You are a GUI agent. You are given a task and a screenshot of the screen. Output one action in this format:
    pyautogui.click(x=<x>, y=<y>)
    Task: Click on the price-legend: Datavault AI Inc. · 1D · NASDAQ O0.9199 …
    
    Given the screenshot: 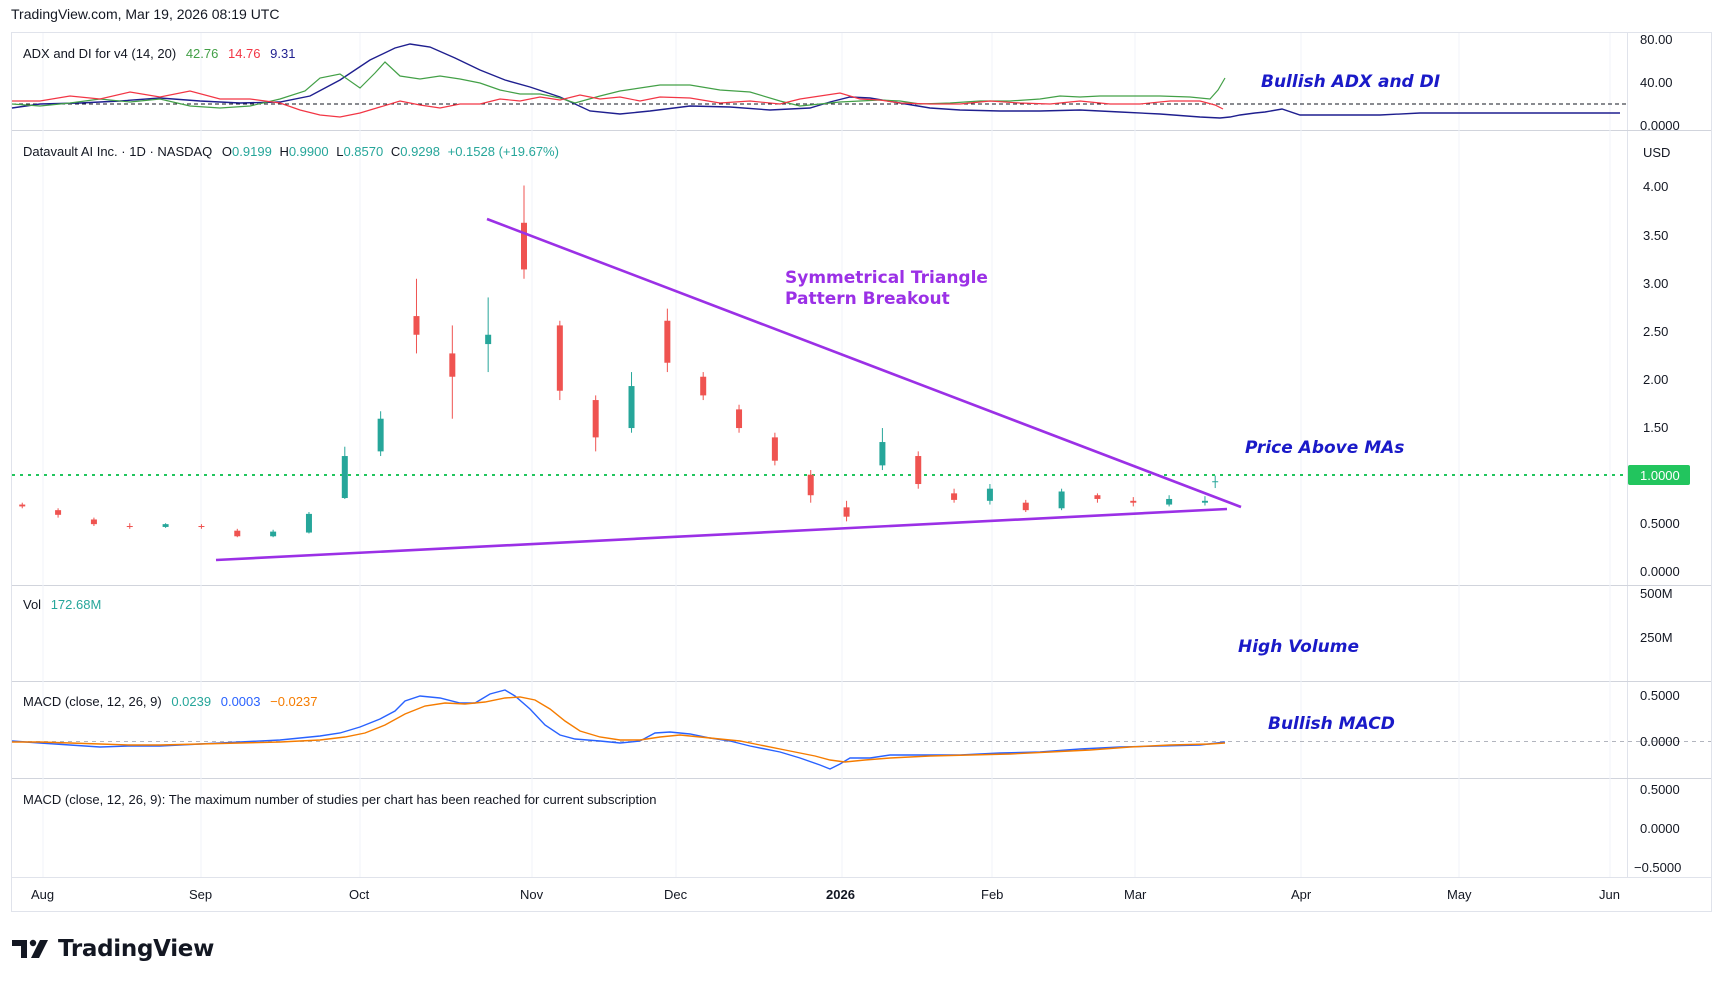 What is the action you would take?
    pyautogui.click(x=291, y=151)
    